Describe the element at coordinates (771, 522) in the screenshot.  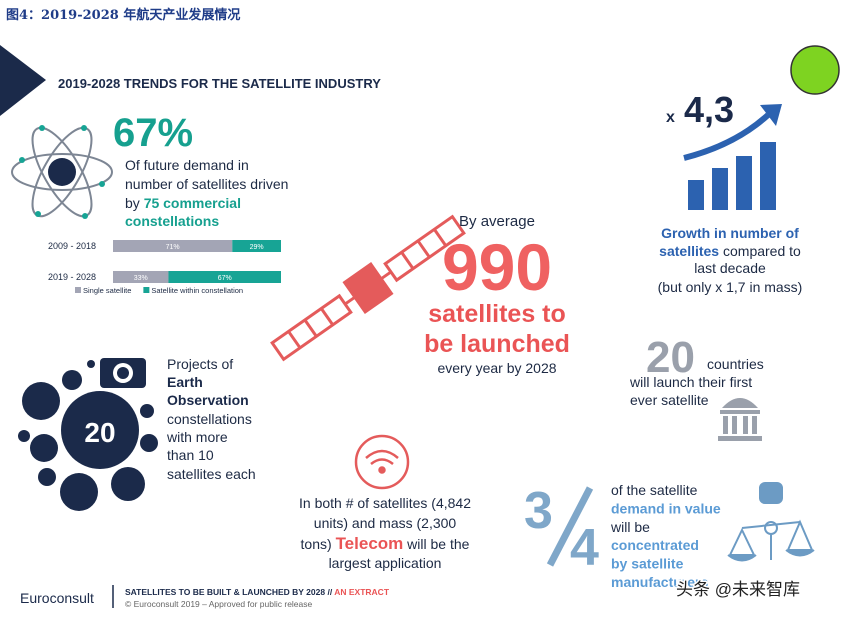
I see `scale-icon` at that location.